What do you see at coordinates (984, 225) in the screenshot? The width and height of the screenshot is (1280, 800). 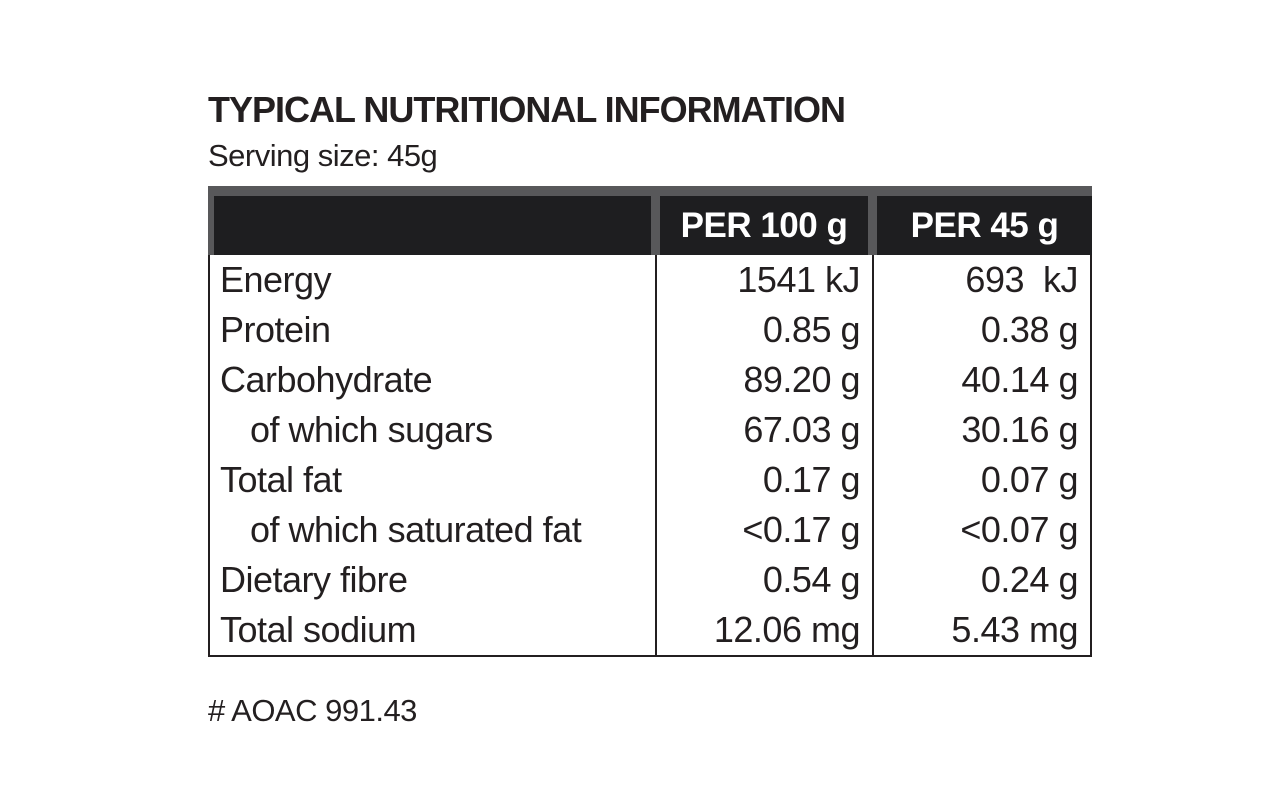 I see `header-cell-per-45g: PER 45 g` at bounding box center [984, 225].